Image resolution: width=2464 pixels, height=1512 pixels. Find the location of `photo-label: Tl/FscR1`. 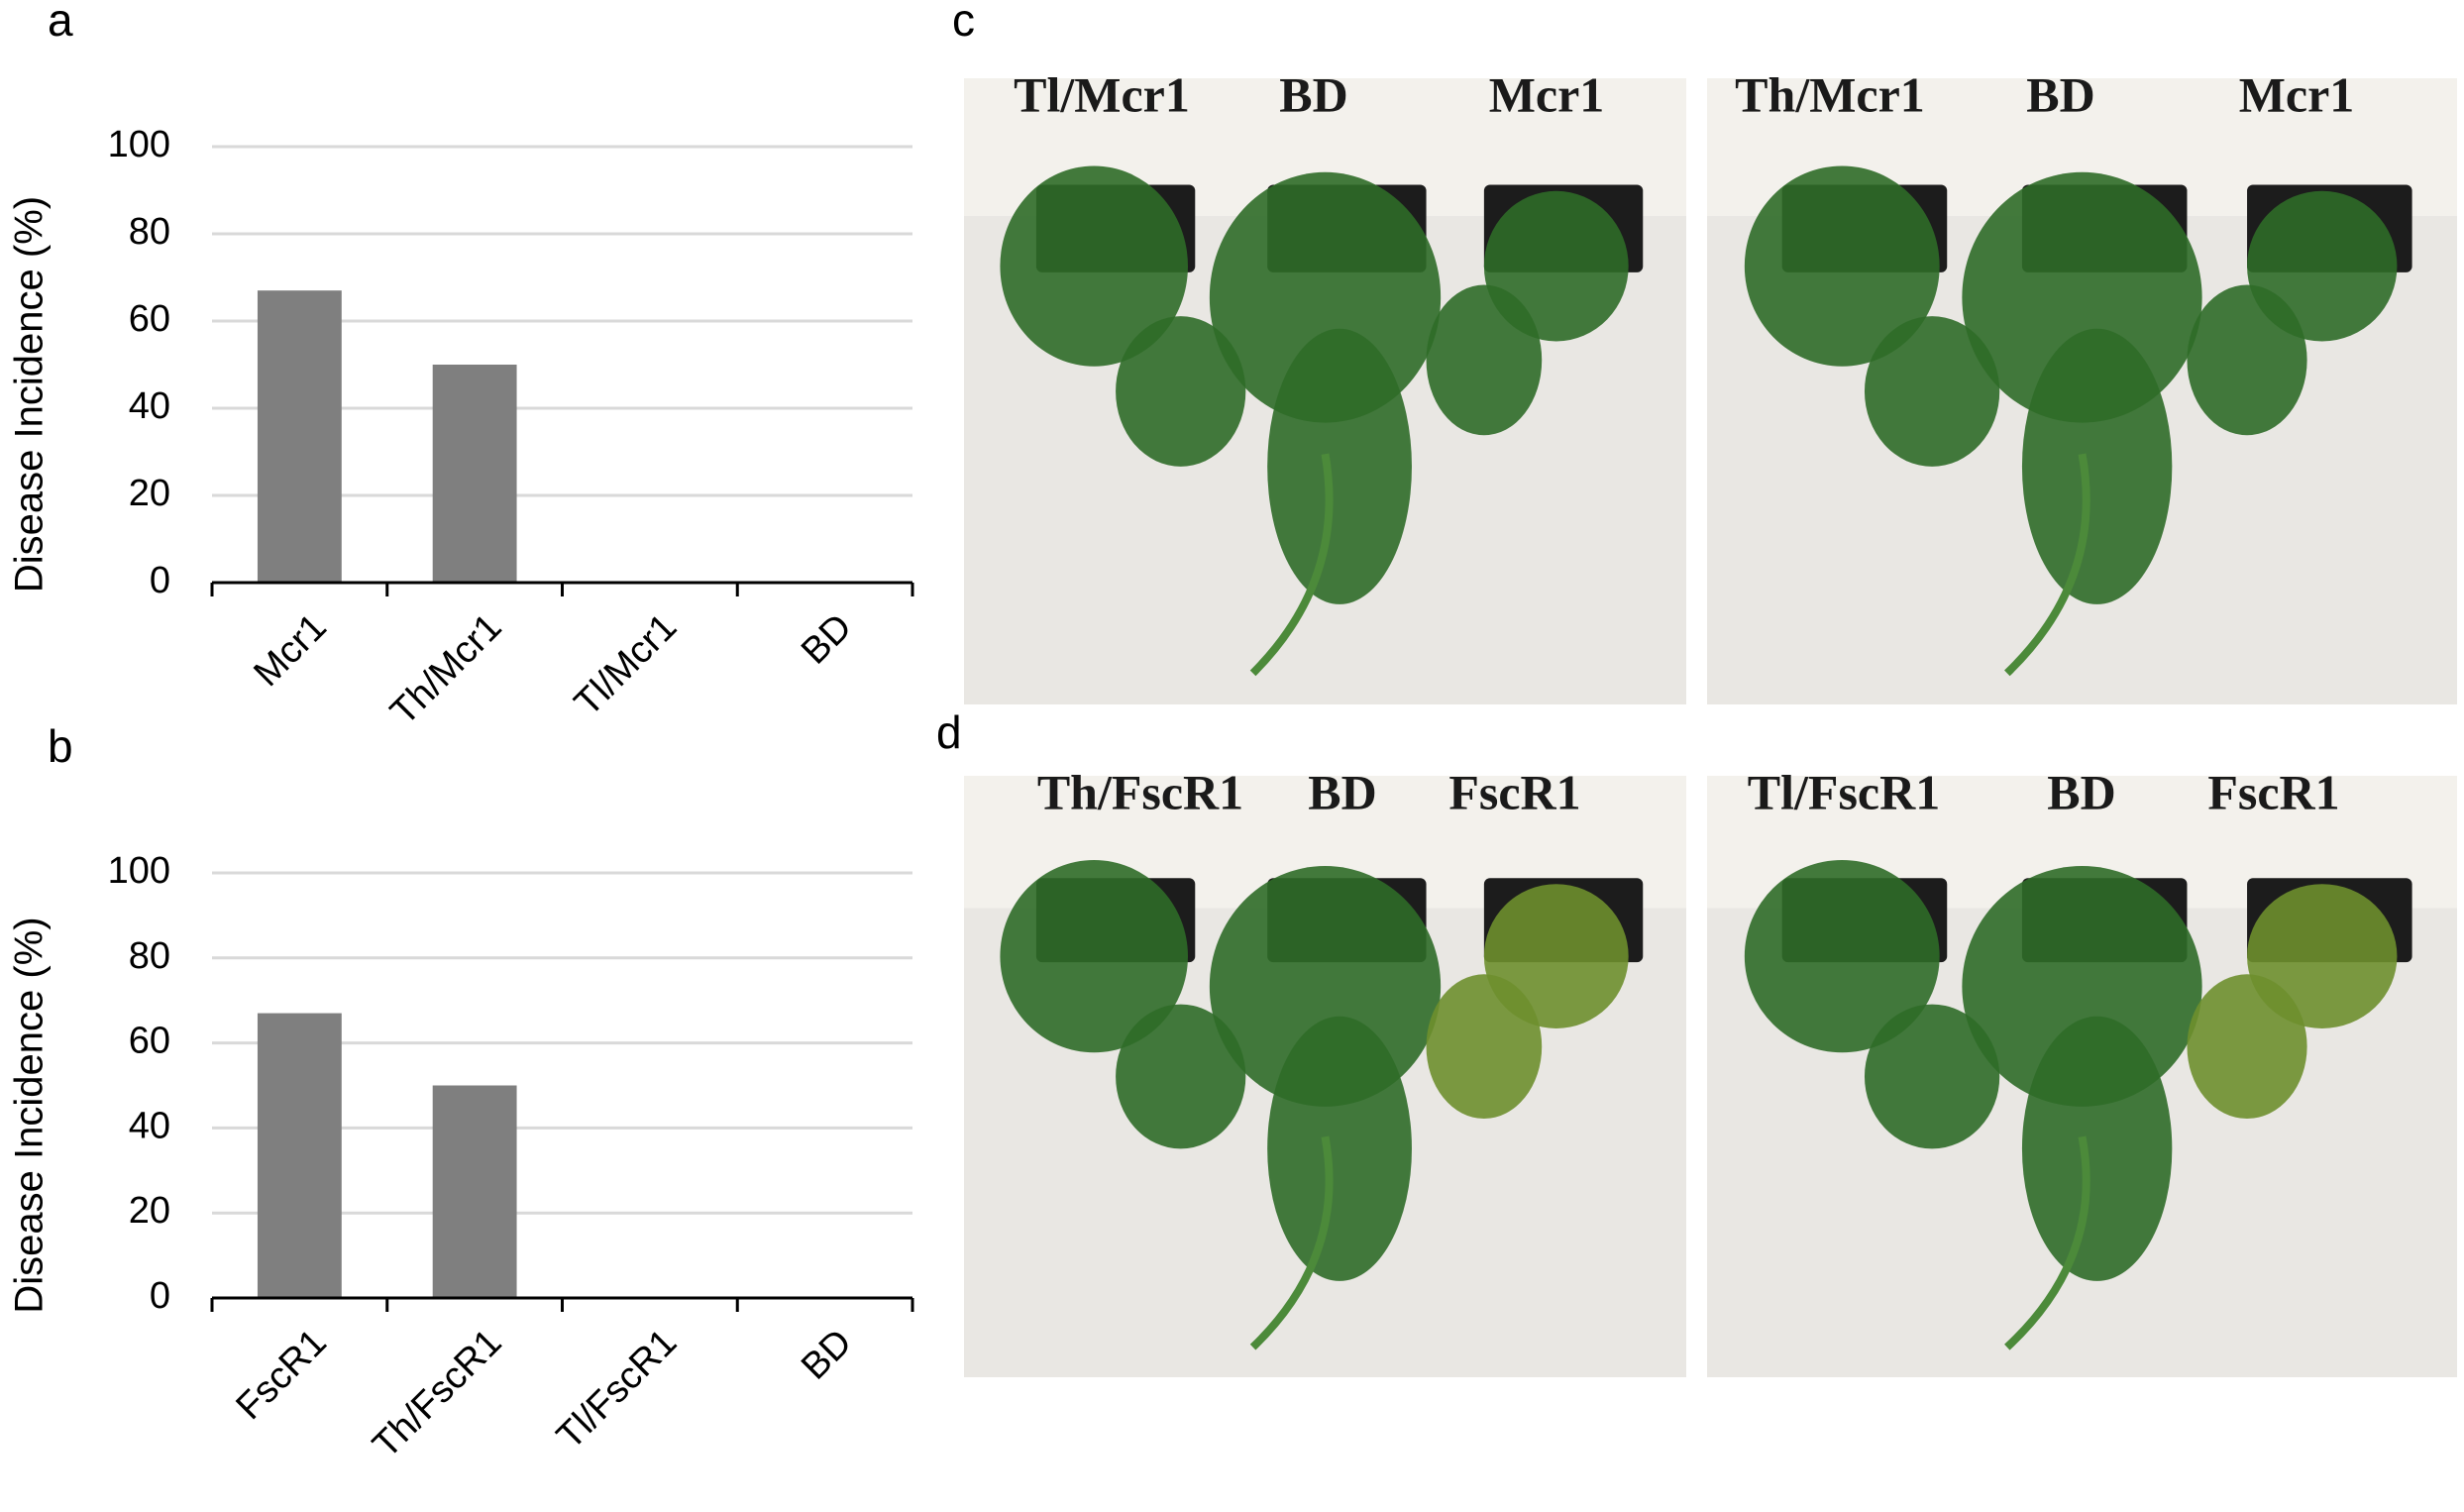

photo-label: Tl/FscR1 is located at coordinates (1844, 791).